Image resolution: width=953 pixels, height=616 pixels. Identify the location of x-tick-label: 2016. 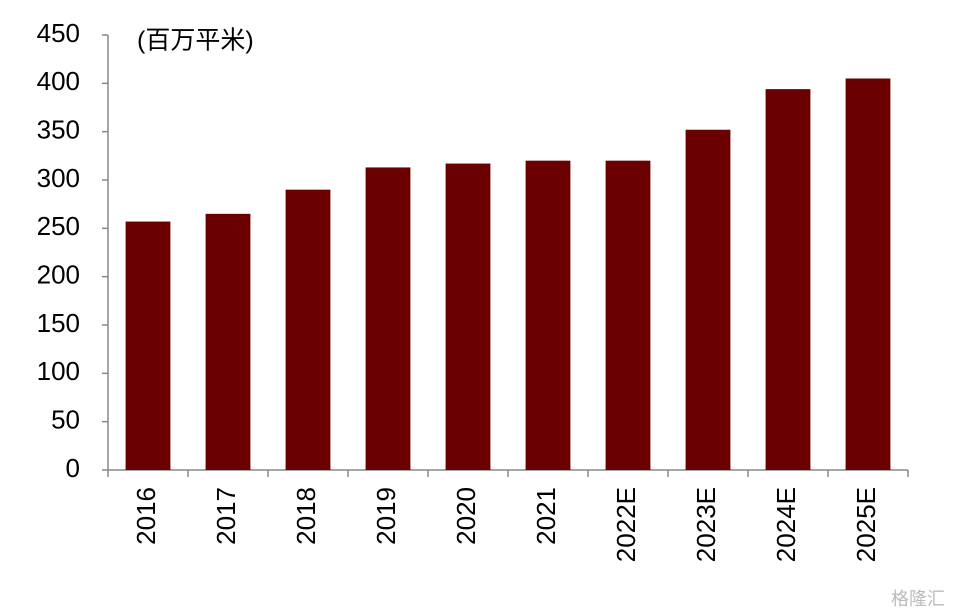
(146, 516).